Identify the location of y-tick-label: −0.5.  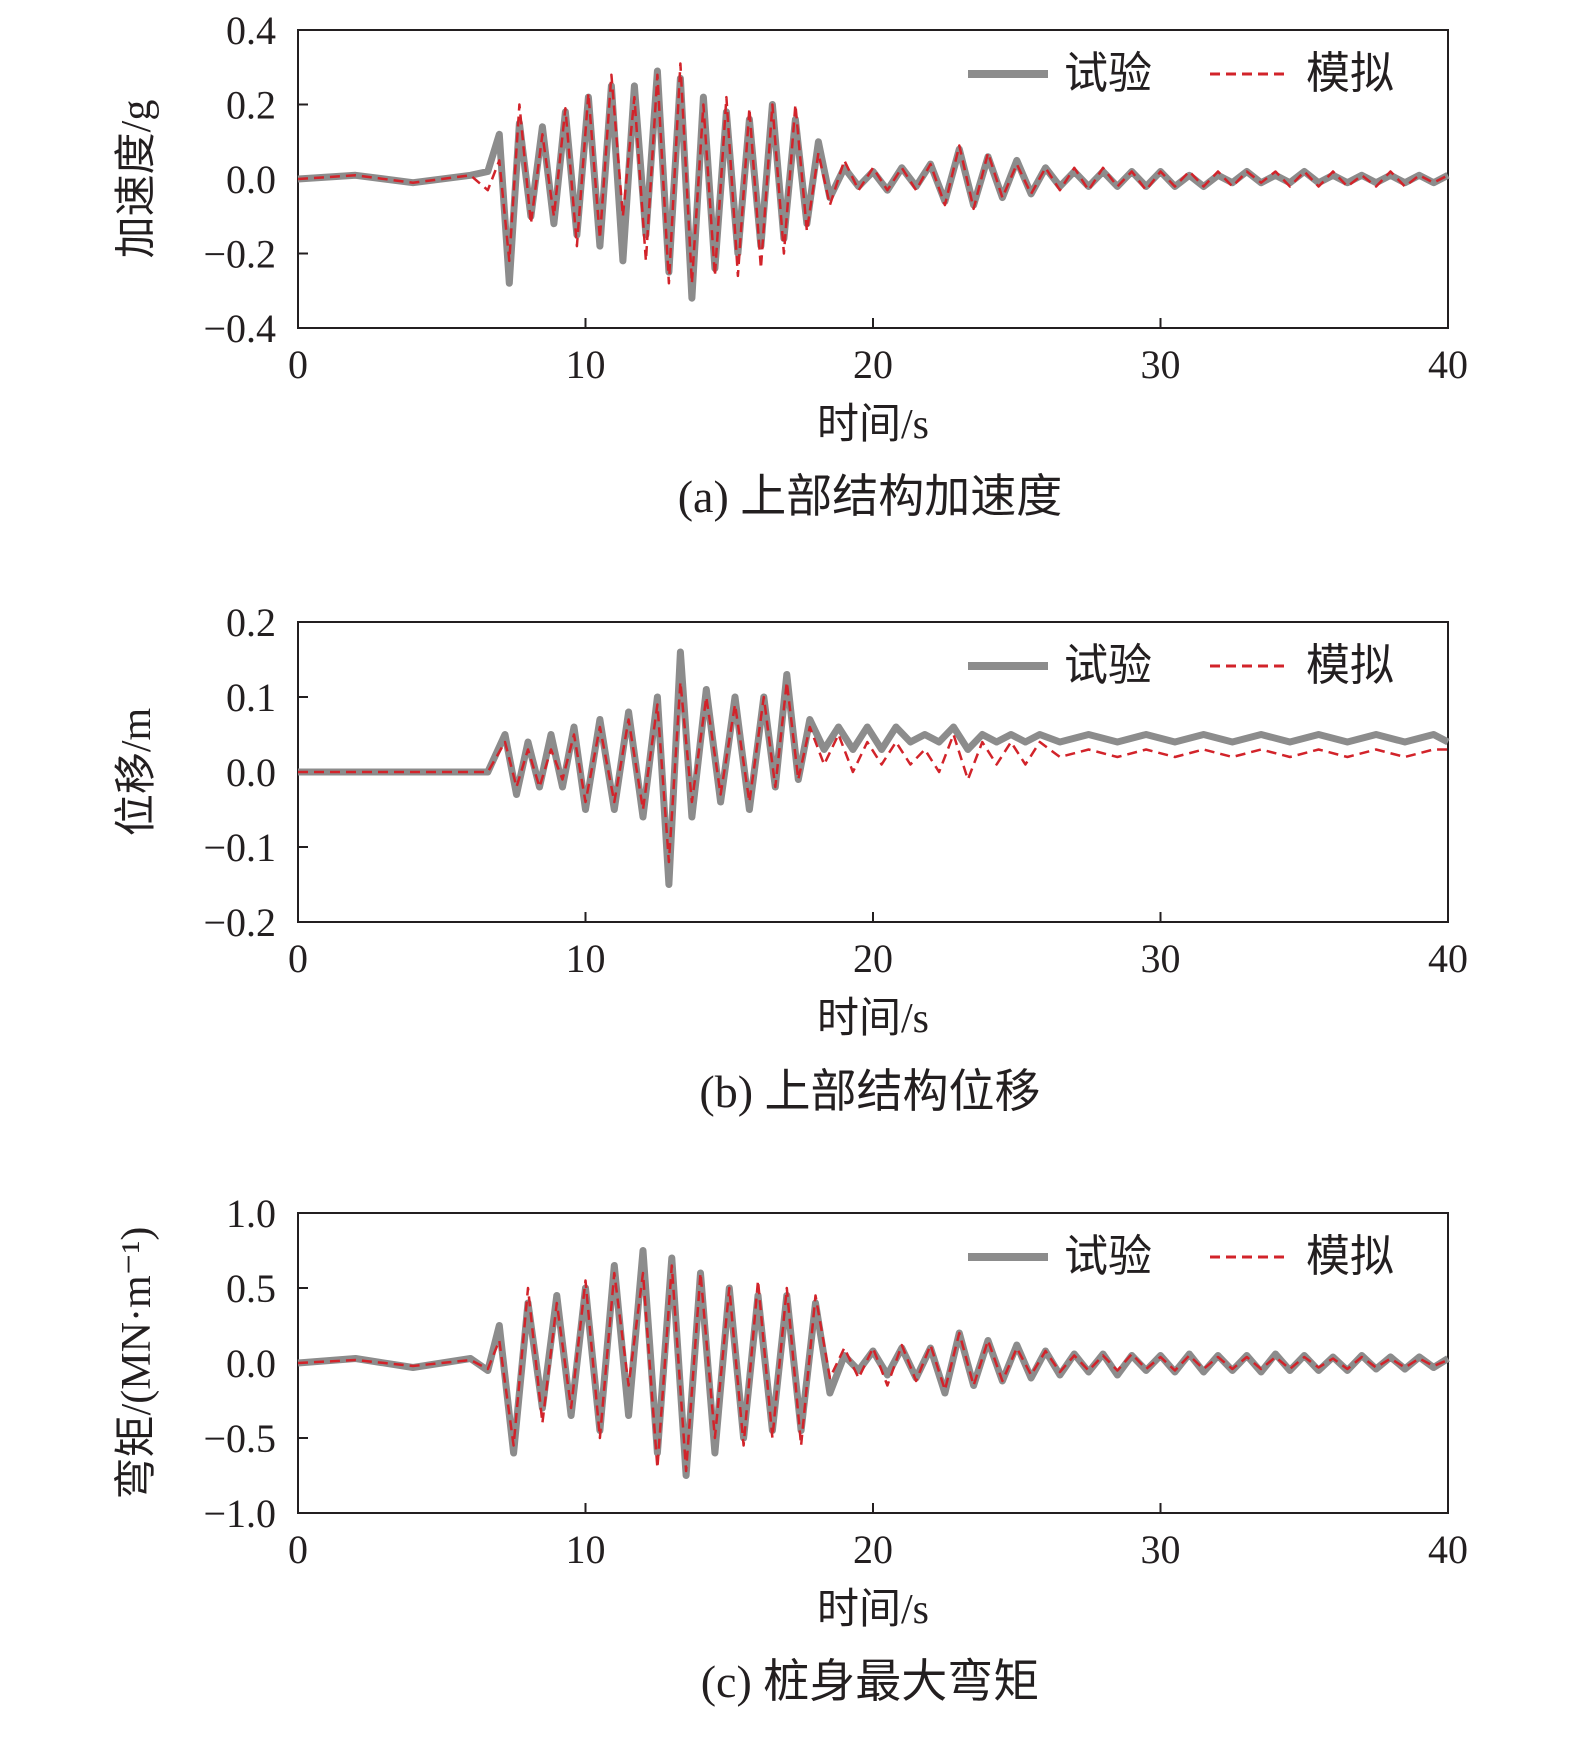
(239, 1438).